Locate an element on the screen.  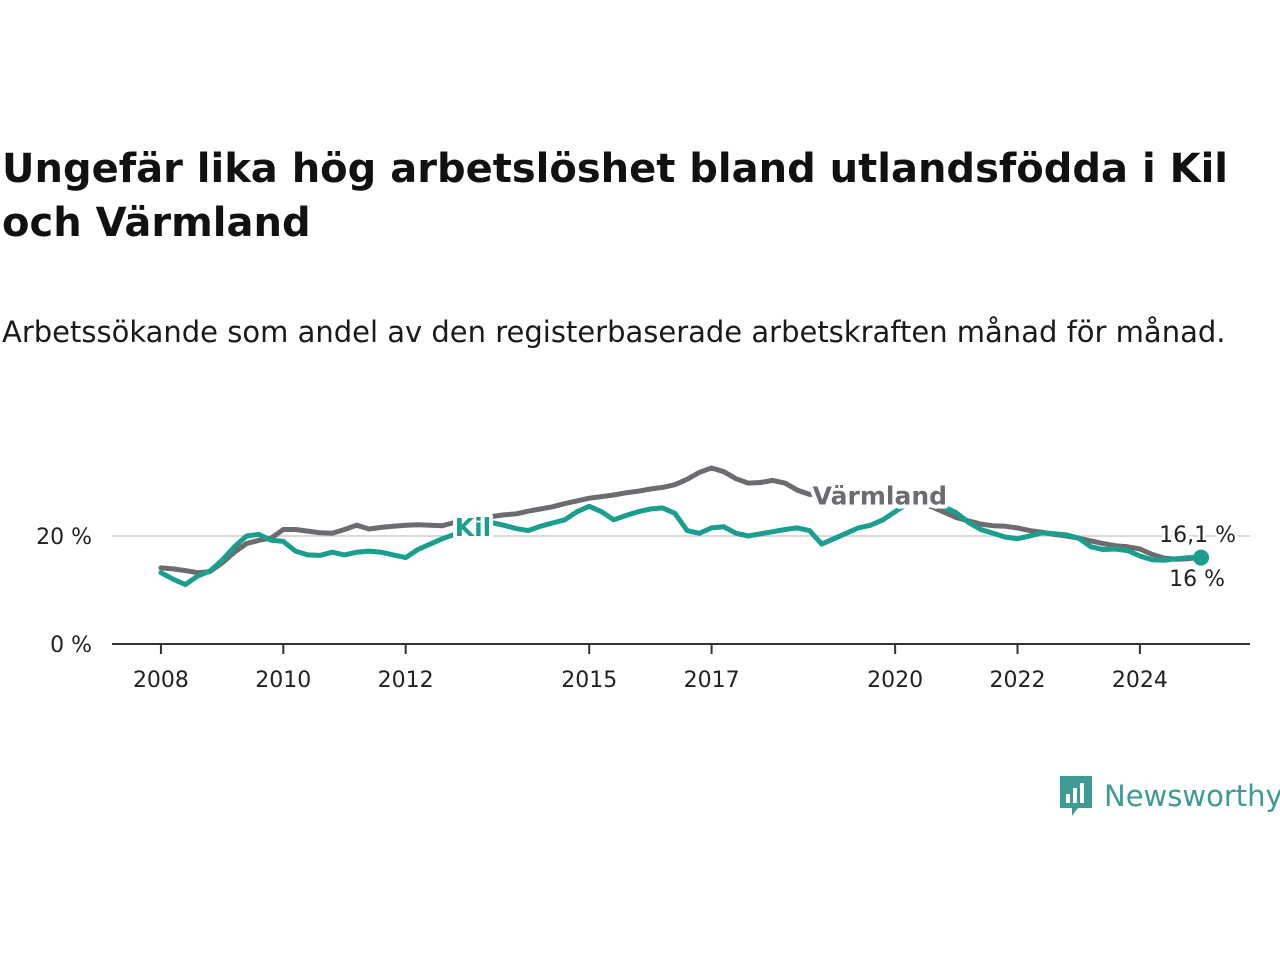
newsworthy-logo: Newsworthy is located at coordinates (1169, 796).